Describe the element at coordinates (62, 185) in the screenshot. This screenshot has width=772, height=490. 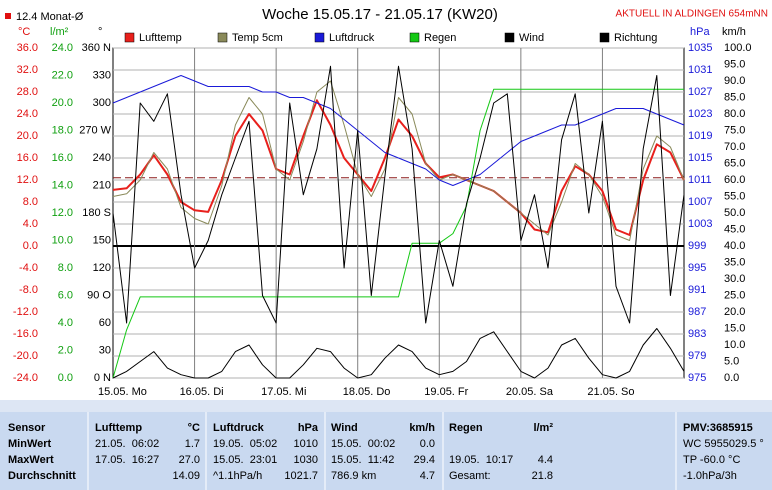
I see `tick-label: 14.0` at that location.